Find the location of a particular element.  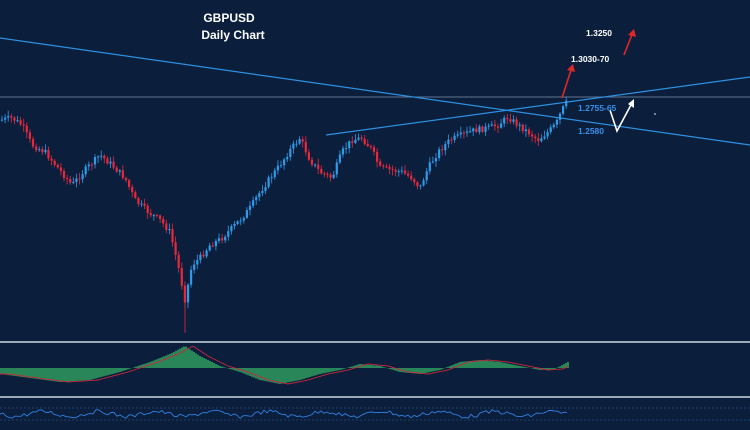

arrow-up-target-1-head is located at coordinates (571, 68).